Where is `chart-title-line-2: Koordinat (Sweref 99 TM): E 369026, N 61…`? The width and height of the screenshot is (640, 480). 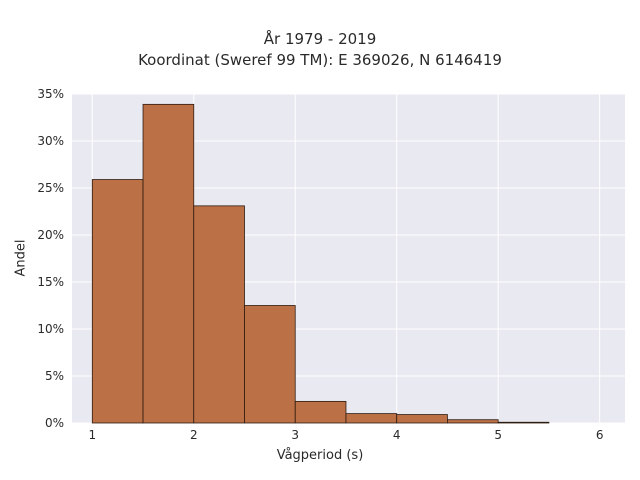
chart-title-line-2: Koordinat (Sweref 99 TM): E 369026, N 61… is located at coordinates (320, 60).